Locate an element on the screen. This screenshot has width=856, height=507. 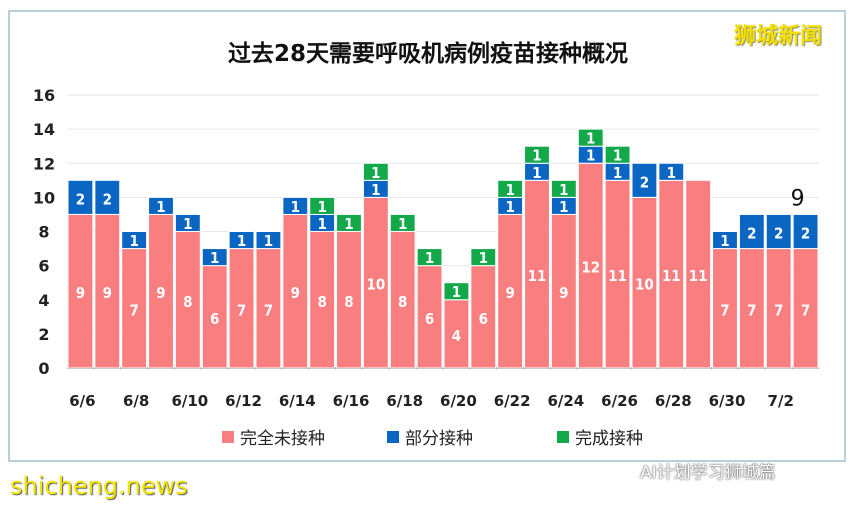
y-tick-label: 16 is located at coordinates (44, 95).